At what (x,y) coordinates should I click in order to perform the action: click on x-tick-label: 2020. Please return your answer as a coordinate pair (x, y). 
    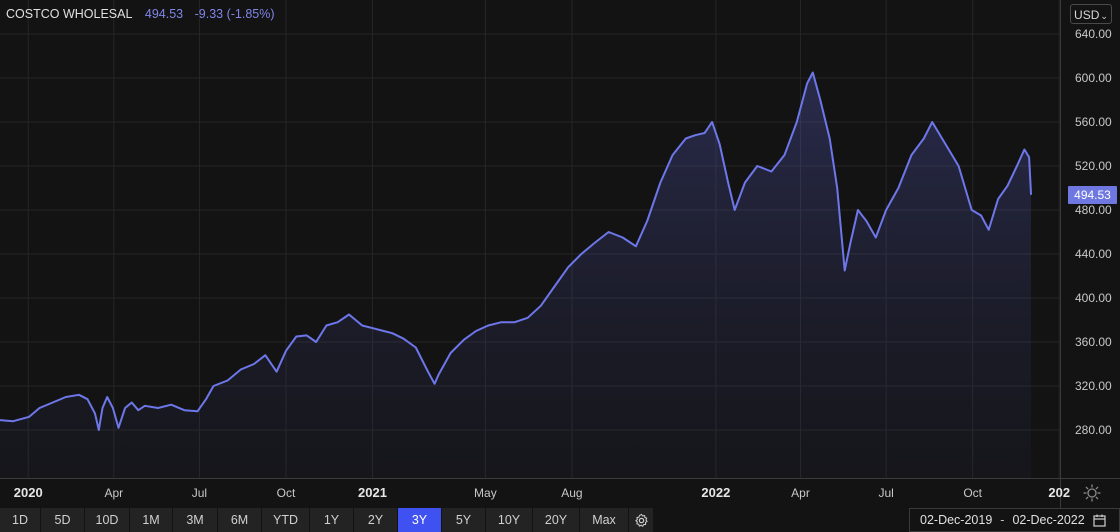
    Looking at the image, I should click on (28, 492).